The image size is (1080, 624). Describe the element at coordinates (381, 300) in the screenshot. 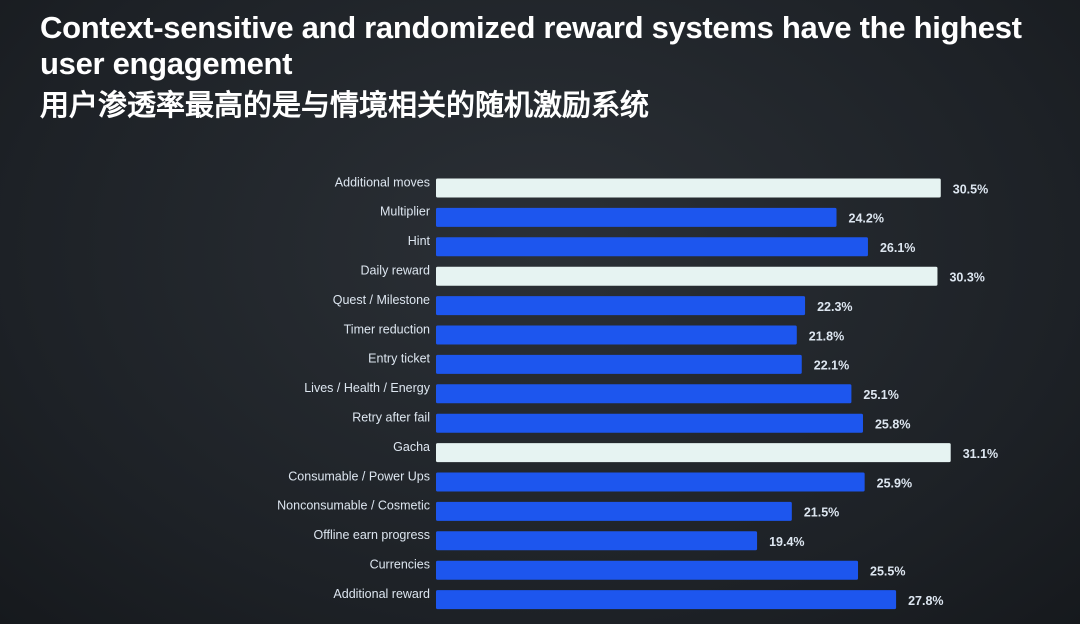

I see `category-label: Quest / Milestone` at that location.